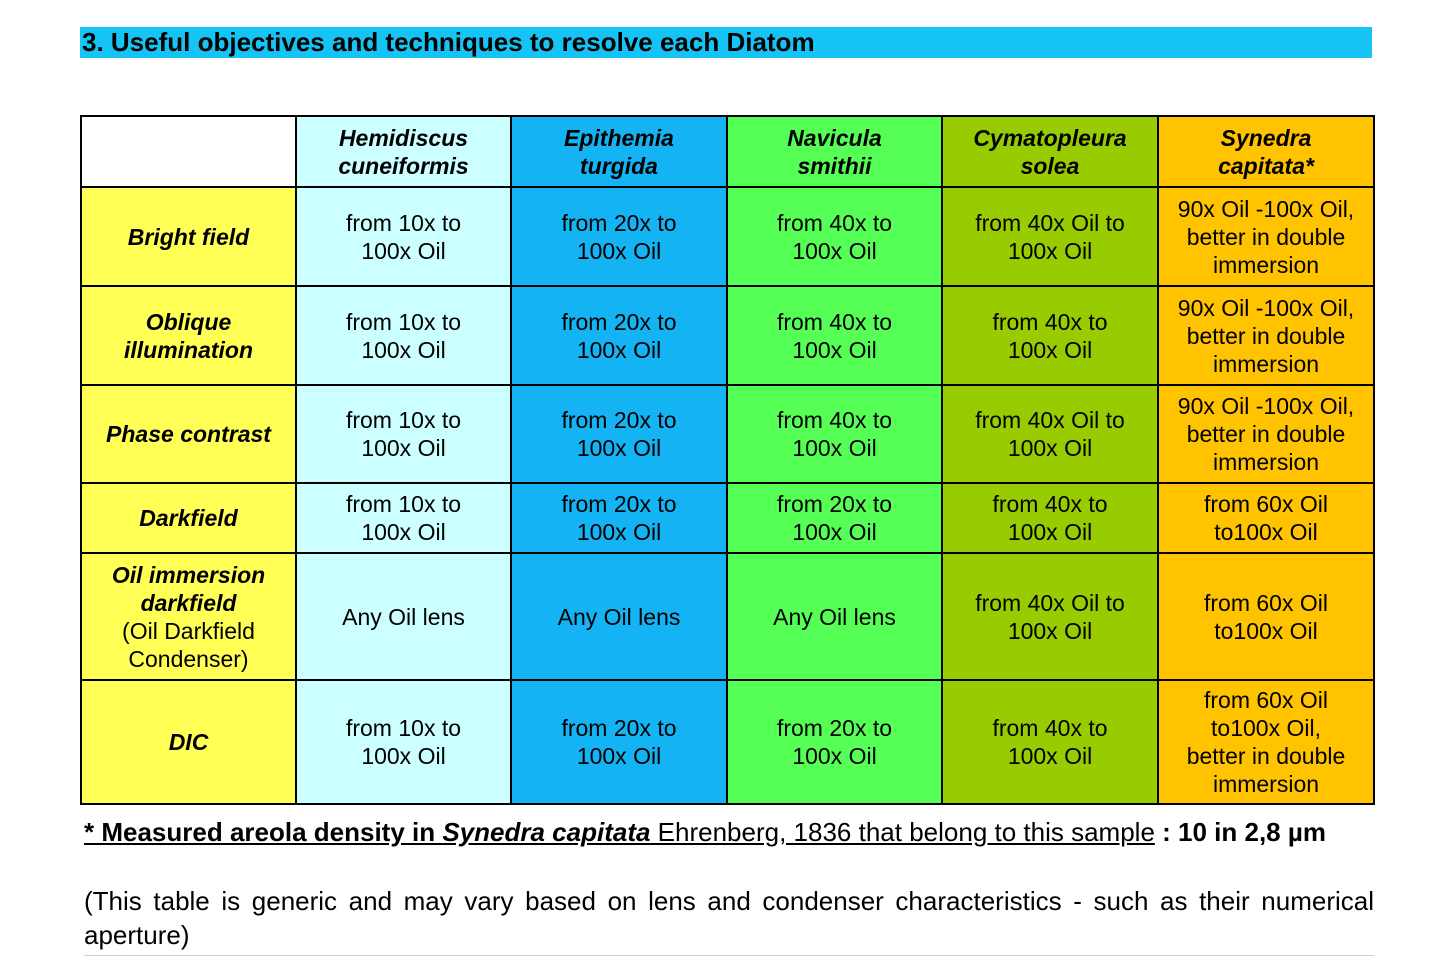 Image resolution: width=1448 pixels, height=966 pixels. Describe the element at coordinates (403, 165) in the screenshot. I see `column-header-line: cuneiformis` at that location.